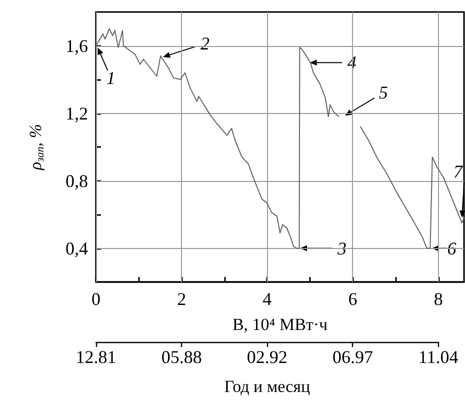 This screenshot has width=465, height=401. What do you see at coordinates (111, 78) in the screenshot?
I see `annotation: 1` at bounding box center [111, 78].